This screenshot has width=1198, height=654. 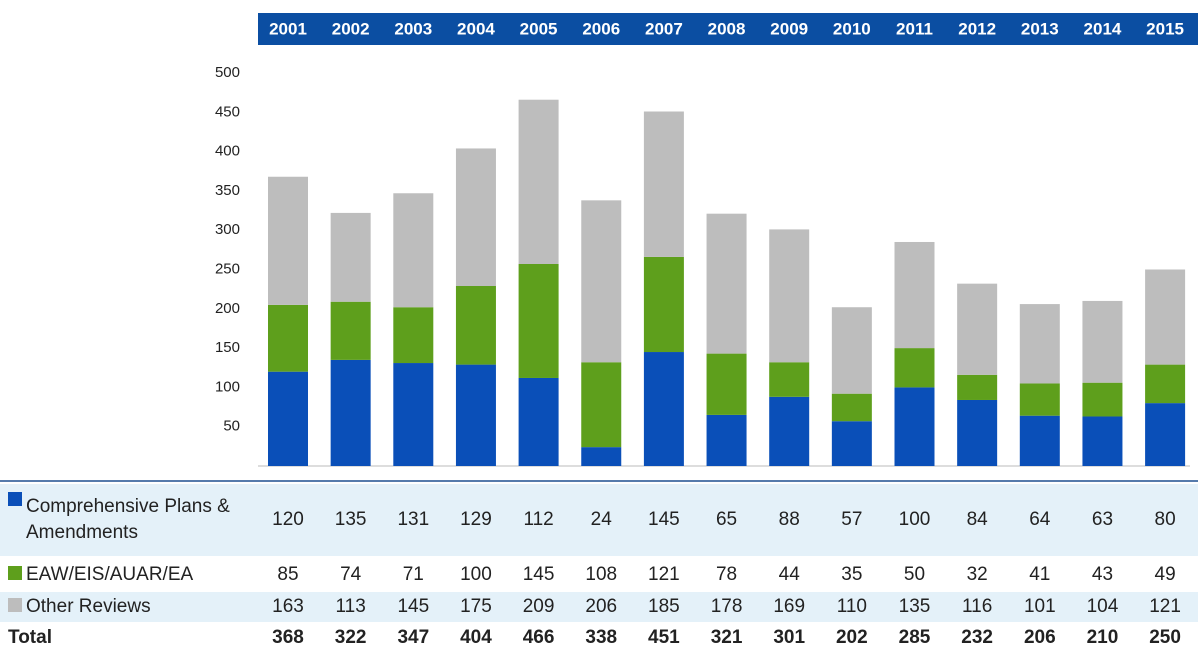 I want to click on total-value: 210, so click(x=1103, y=637).